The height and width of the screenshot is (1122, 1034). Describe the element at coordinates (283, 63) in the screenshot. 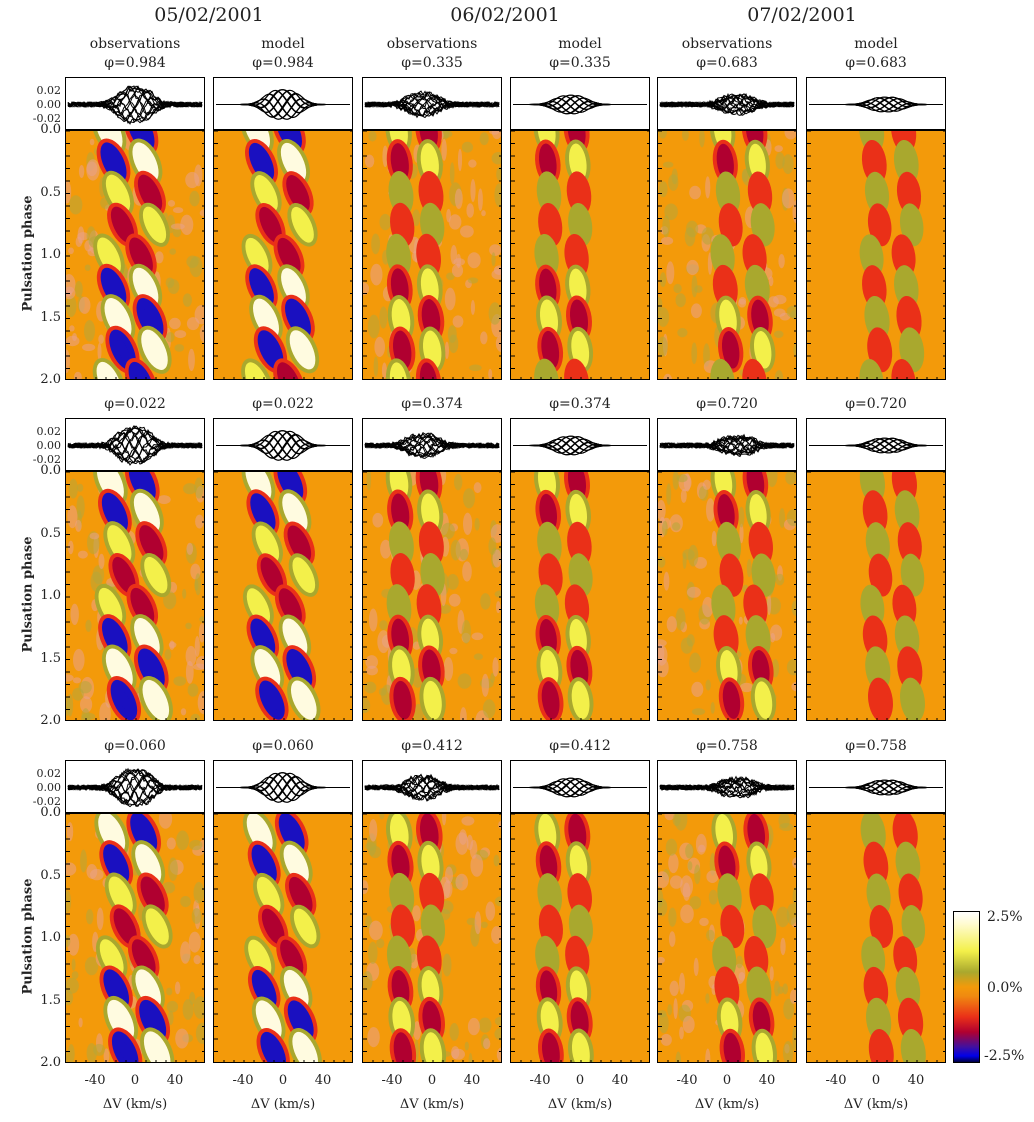

I see `panel-phase-label: φ=0.984` at that location.